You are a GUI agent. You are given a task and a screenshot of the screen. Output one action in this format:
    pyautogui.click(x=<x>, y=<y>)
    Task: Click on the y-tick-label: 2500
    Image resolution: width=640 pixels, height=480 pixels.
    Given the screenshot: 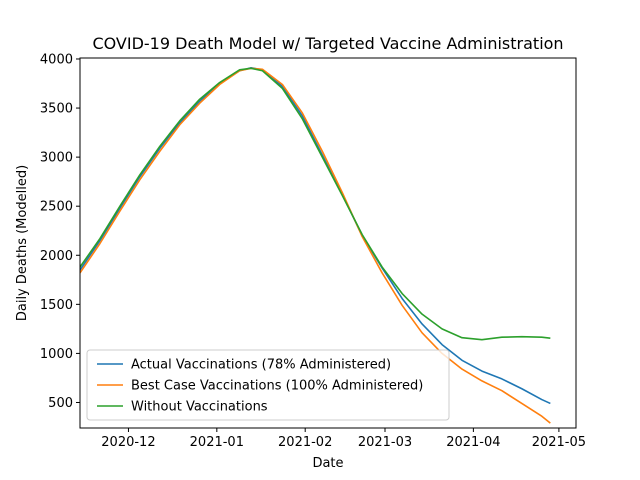 What is the action you would take?
    pyautogui.click(x=56, y=207)
    